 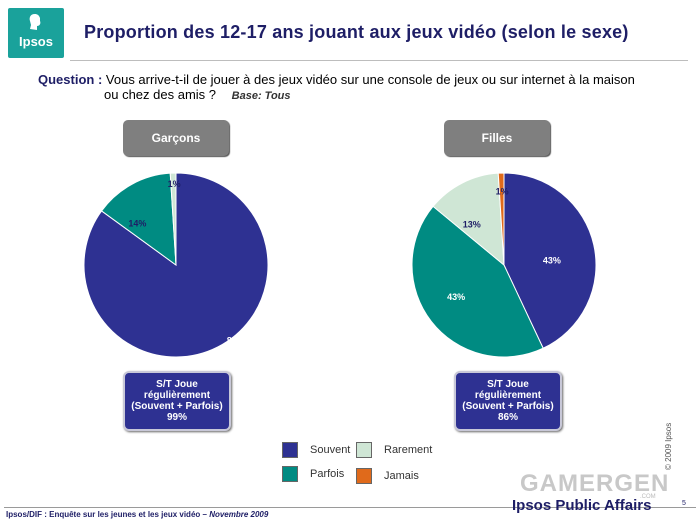 I want to click on logo-head-icon, so click(x=35, y=22).